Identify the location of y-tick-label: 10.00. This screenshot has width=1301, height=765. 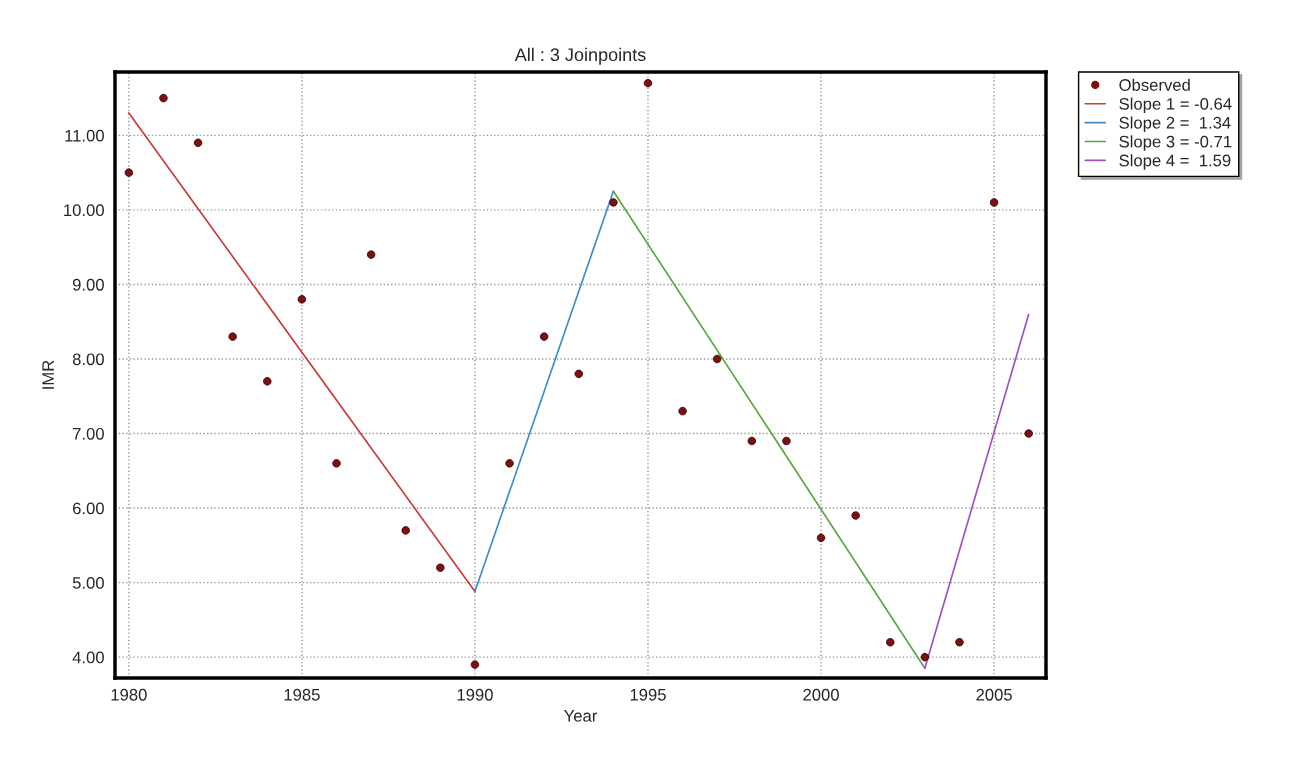
(84, 210).